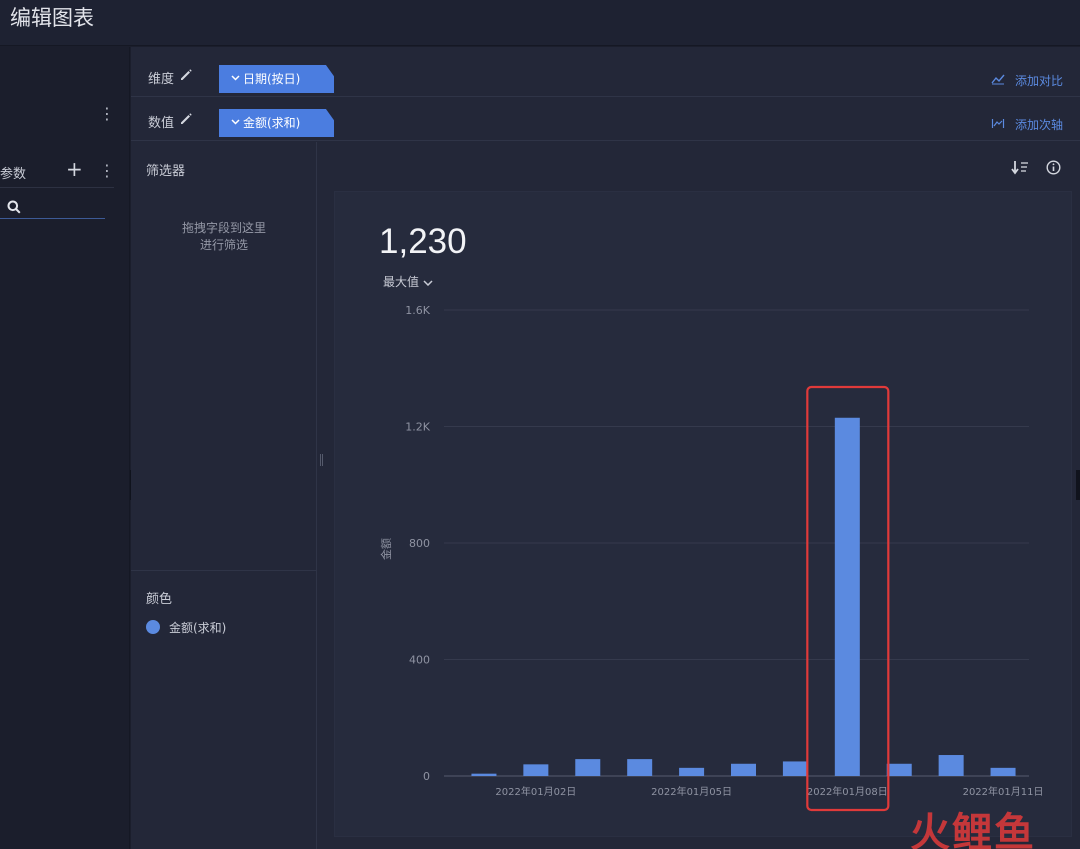  I want to click on value-pill-label: 金额(求和), so click(272, 123).